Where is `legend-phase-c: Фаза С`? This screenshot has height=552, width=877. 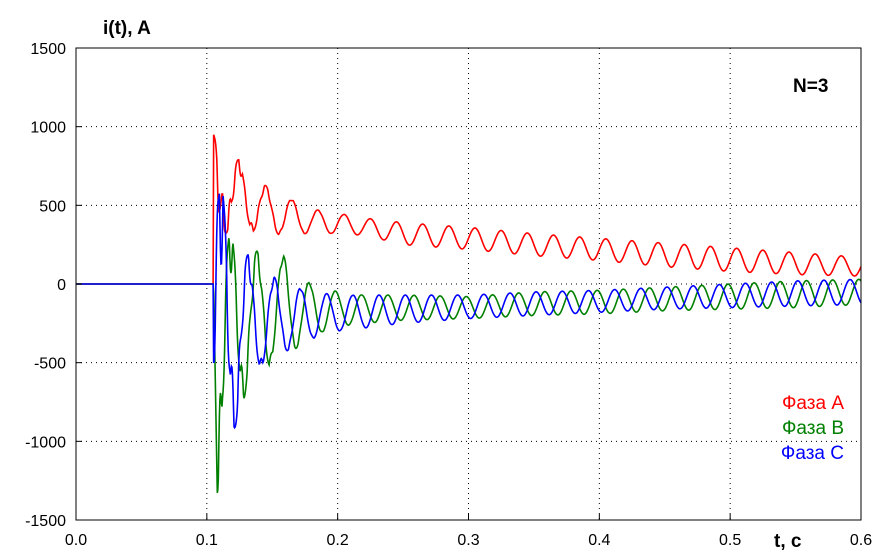 legend-phase-c: Фаза С is located at coordinates (812, 453).